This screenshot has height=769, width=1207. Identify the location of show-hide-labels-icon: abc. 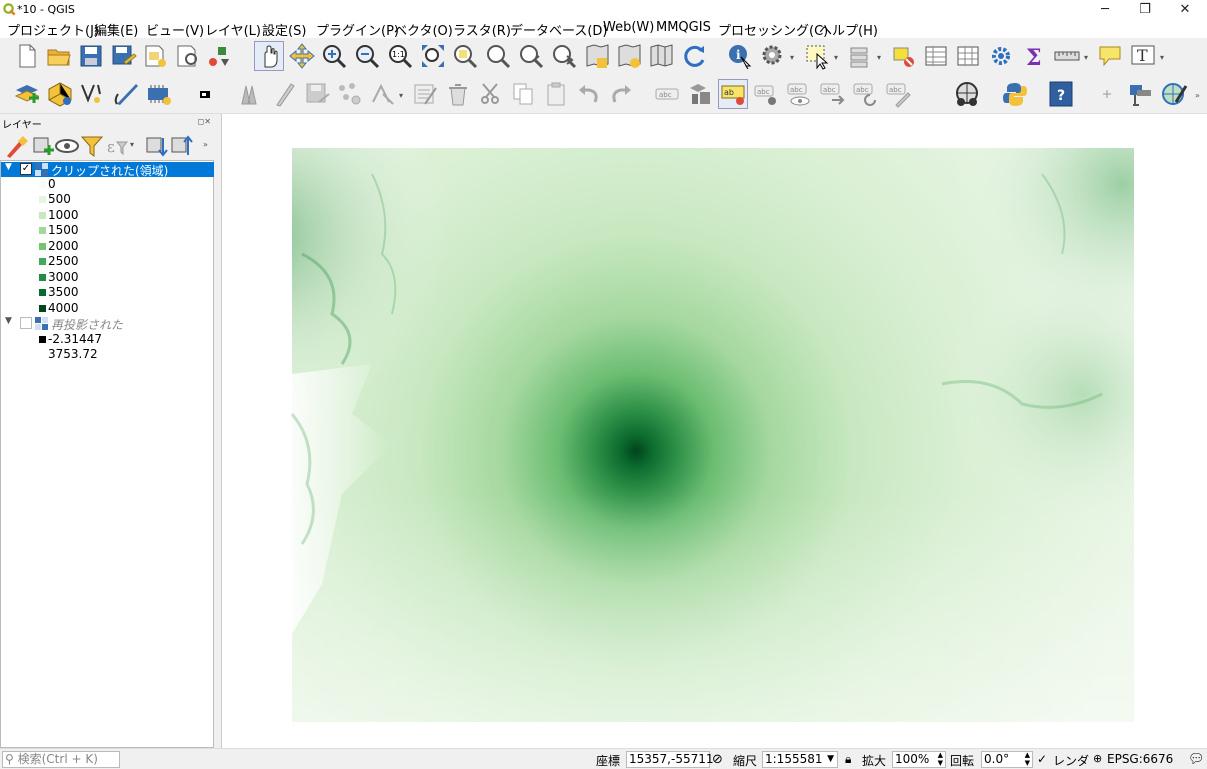
(799, 94).